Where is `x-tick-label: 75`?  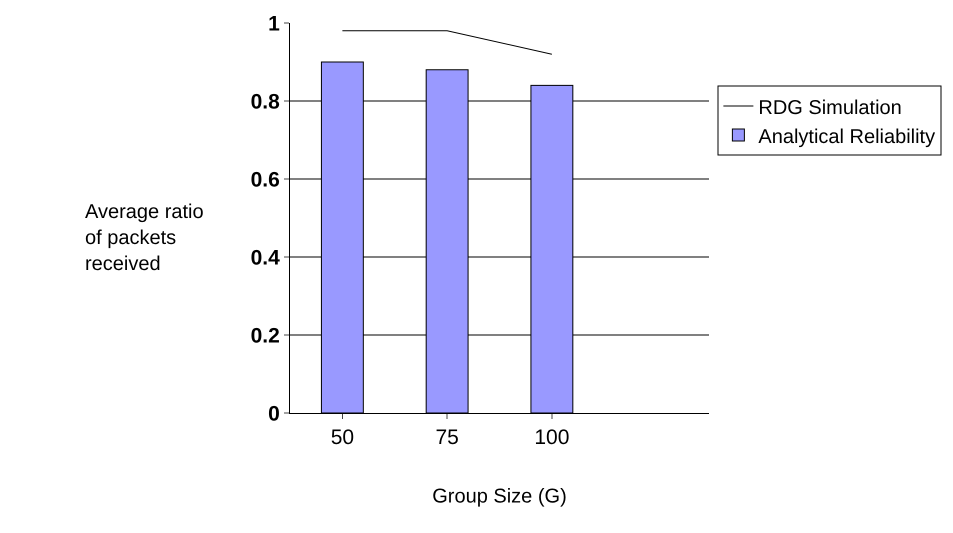 x-tick-label: 75 is located at coordinates (447, 438).